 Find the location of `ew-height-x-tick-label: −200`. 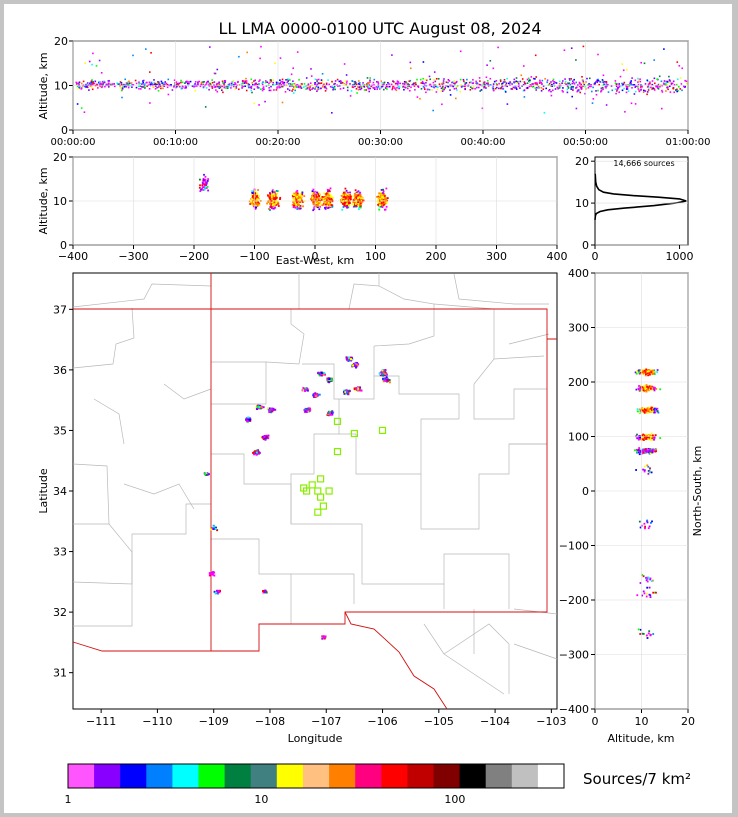

ew-height-x-tick-label: −200 is located at coordinates (194, 256).